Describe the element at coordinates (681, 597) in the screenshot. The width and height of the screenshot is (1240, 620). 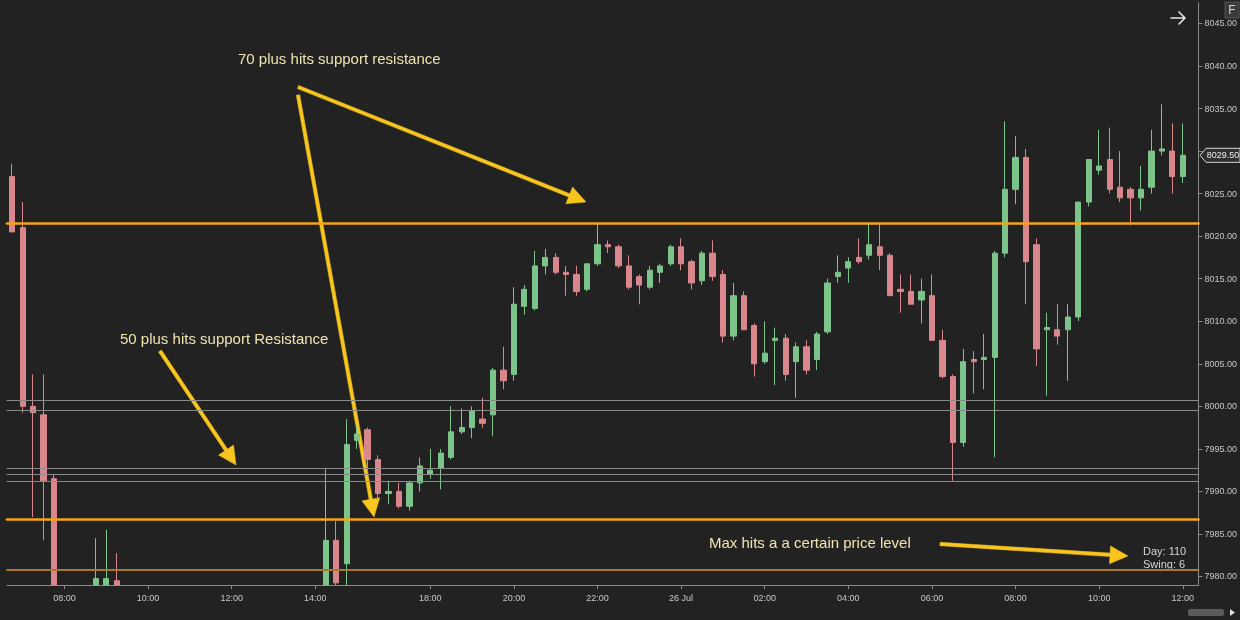
I see `x-tick-label: 26 Jul` at that location.